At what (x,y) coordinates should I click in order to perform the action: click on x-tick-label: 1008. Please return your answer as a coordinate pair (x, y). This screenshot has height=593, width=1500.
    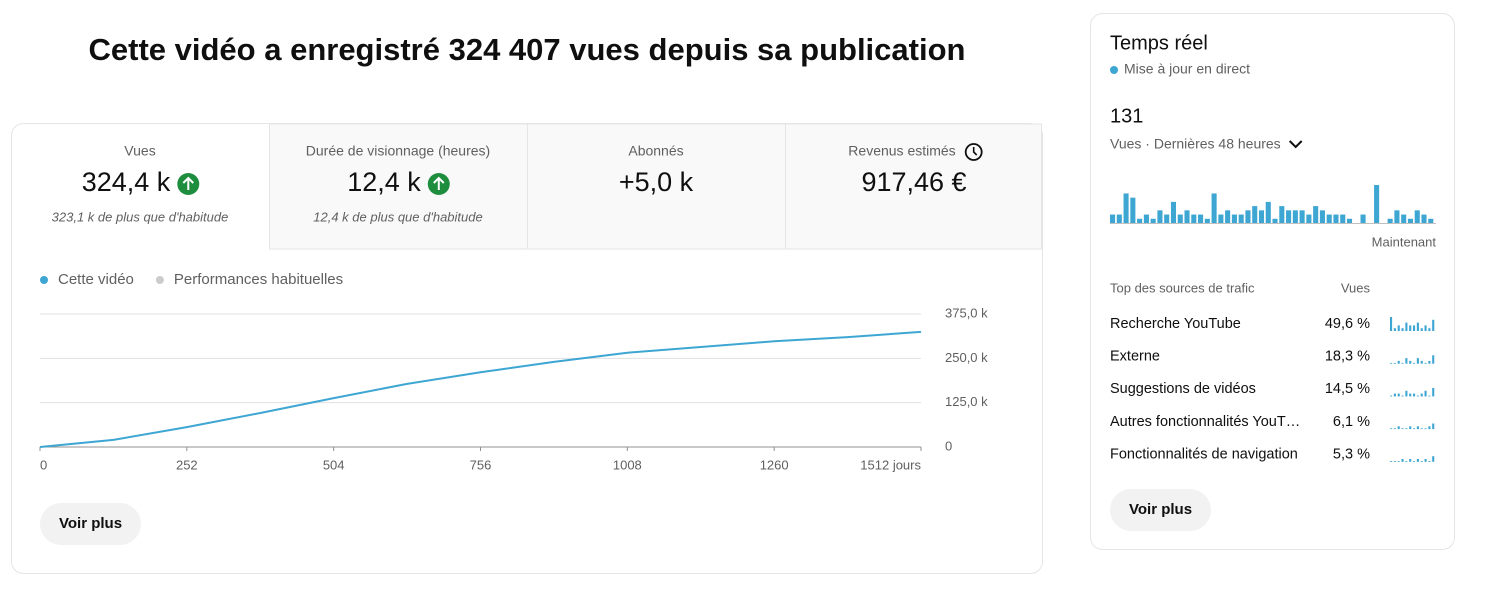
    Looking at the image, I should click on (627, 464).